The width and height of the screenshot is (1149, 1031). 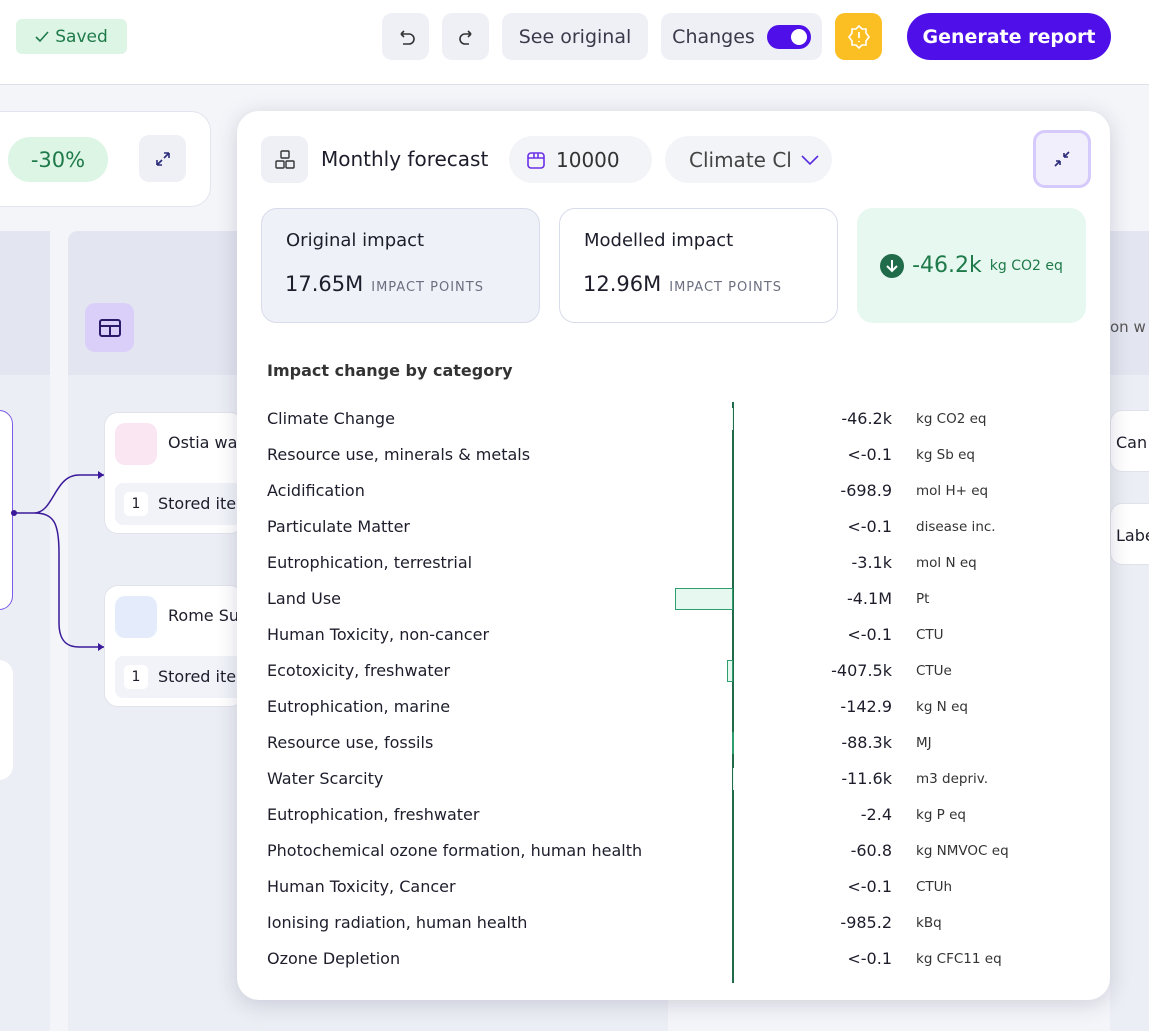 What do you see at coordinates (698, 265) in the screenshot?
I see `modelled-card` at bounding box center [698, 265].